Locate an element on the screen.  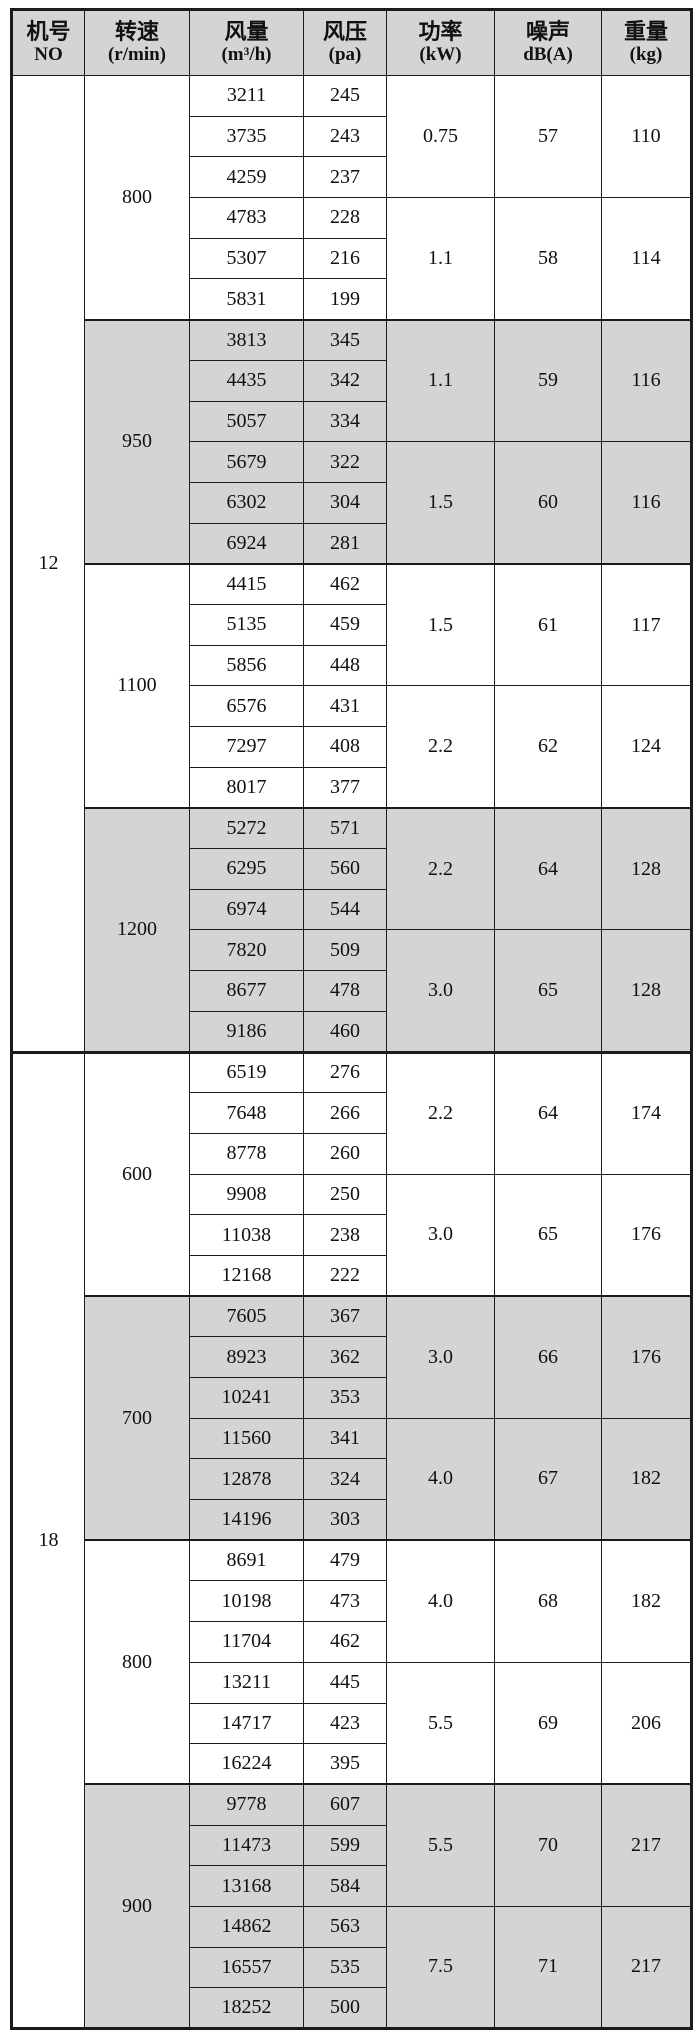
pressure-cell: 222 is located at coordinates (345, 1275).